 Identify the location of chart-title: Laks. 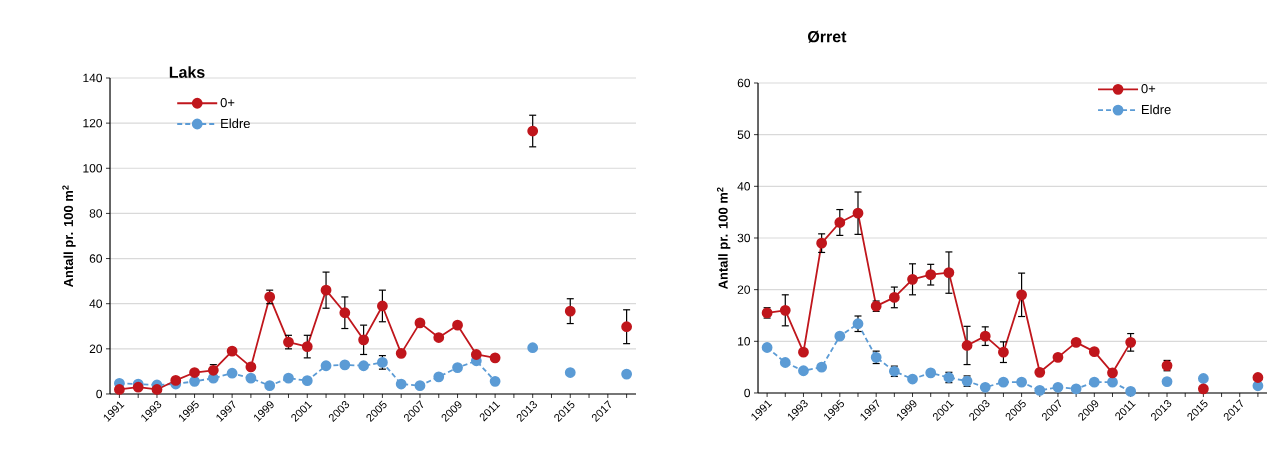
(187, 72).